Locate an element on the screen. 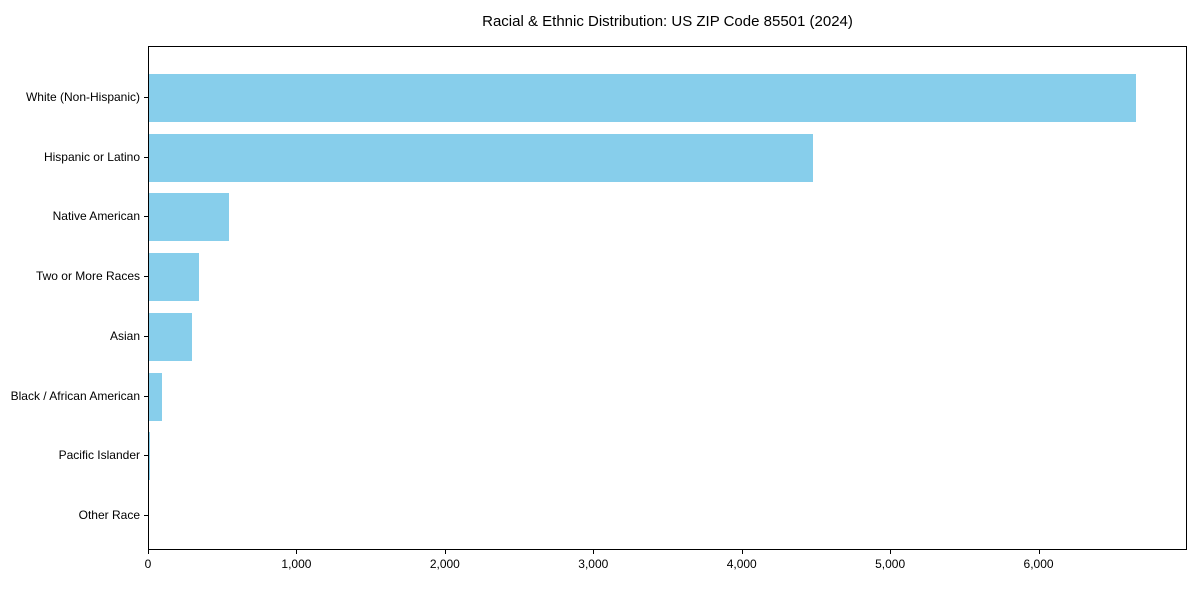 The width and height of the screenshot is (1200, 600). y-axis-label: Two or More Races is located at coordinates (87, 276).